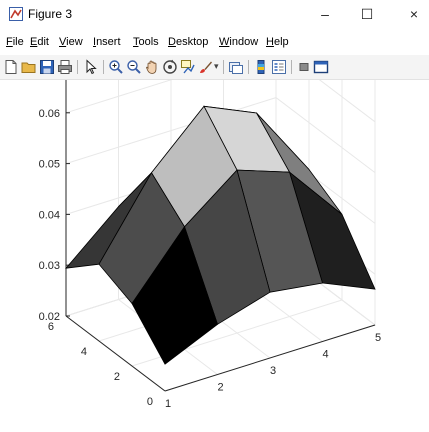 The width and height of the screenshot is (429, 432). I want to click on new-figure-icon, so click(11, 67).